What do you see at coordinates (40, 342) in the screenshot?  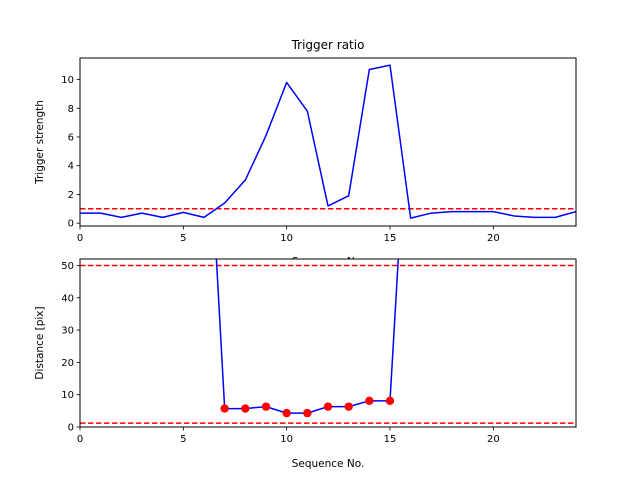 I see `bottom-y-axis-label: Distance [pix]` at bounding box center [40, 342].